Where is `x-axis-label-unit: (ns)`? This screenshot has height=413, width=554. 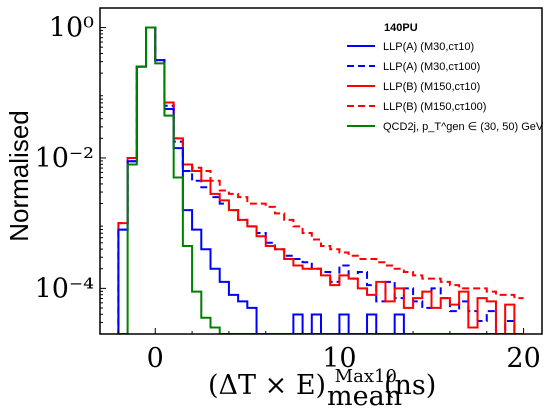 x-axis-label-unit: (ns) is located at coordinates (410, 385).